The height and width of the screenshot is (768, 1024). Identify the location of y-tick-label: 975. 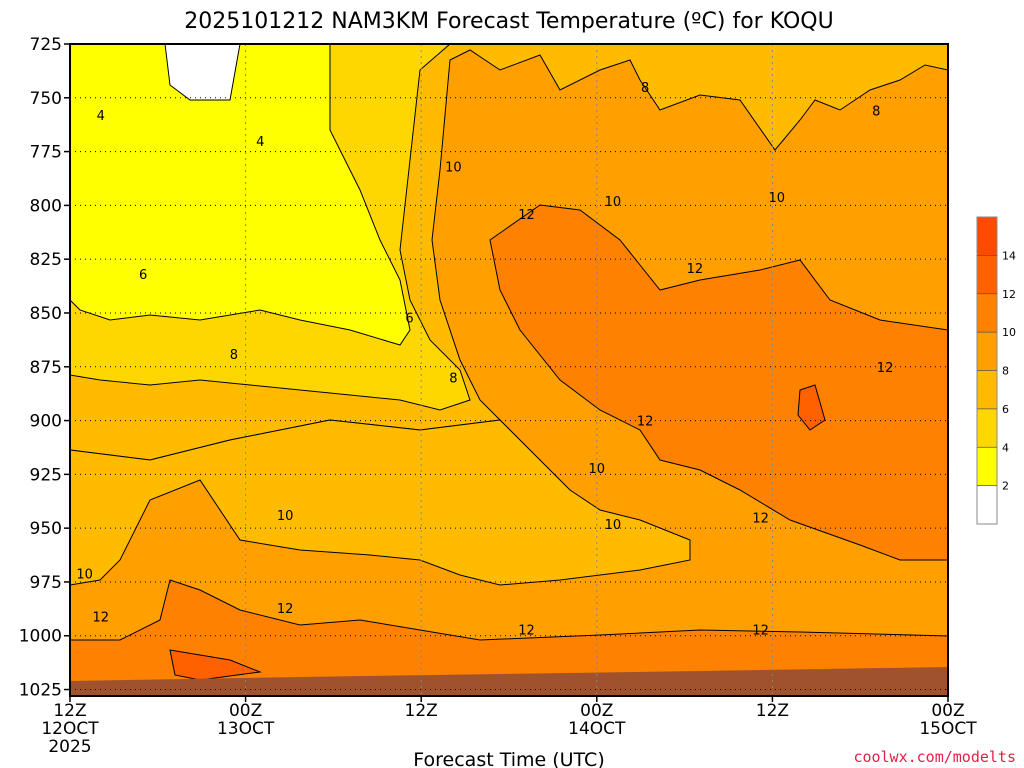
(46, 583).